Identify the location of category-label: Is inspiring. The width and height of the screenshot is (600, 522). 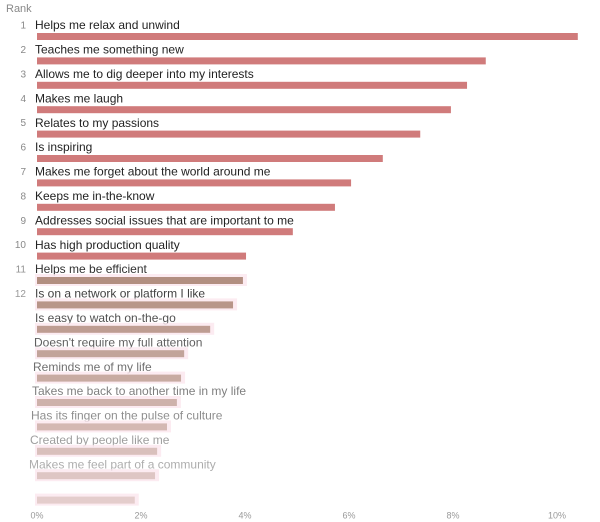
(63, 147).